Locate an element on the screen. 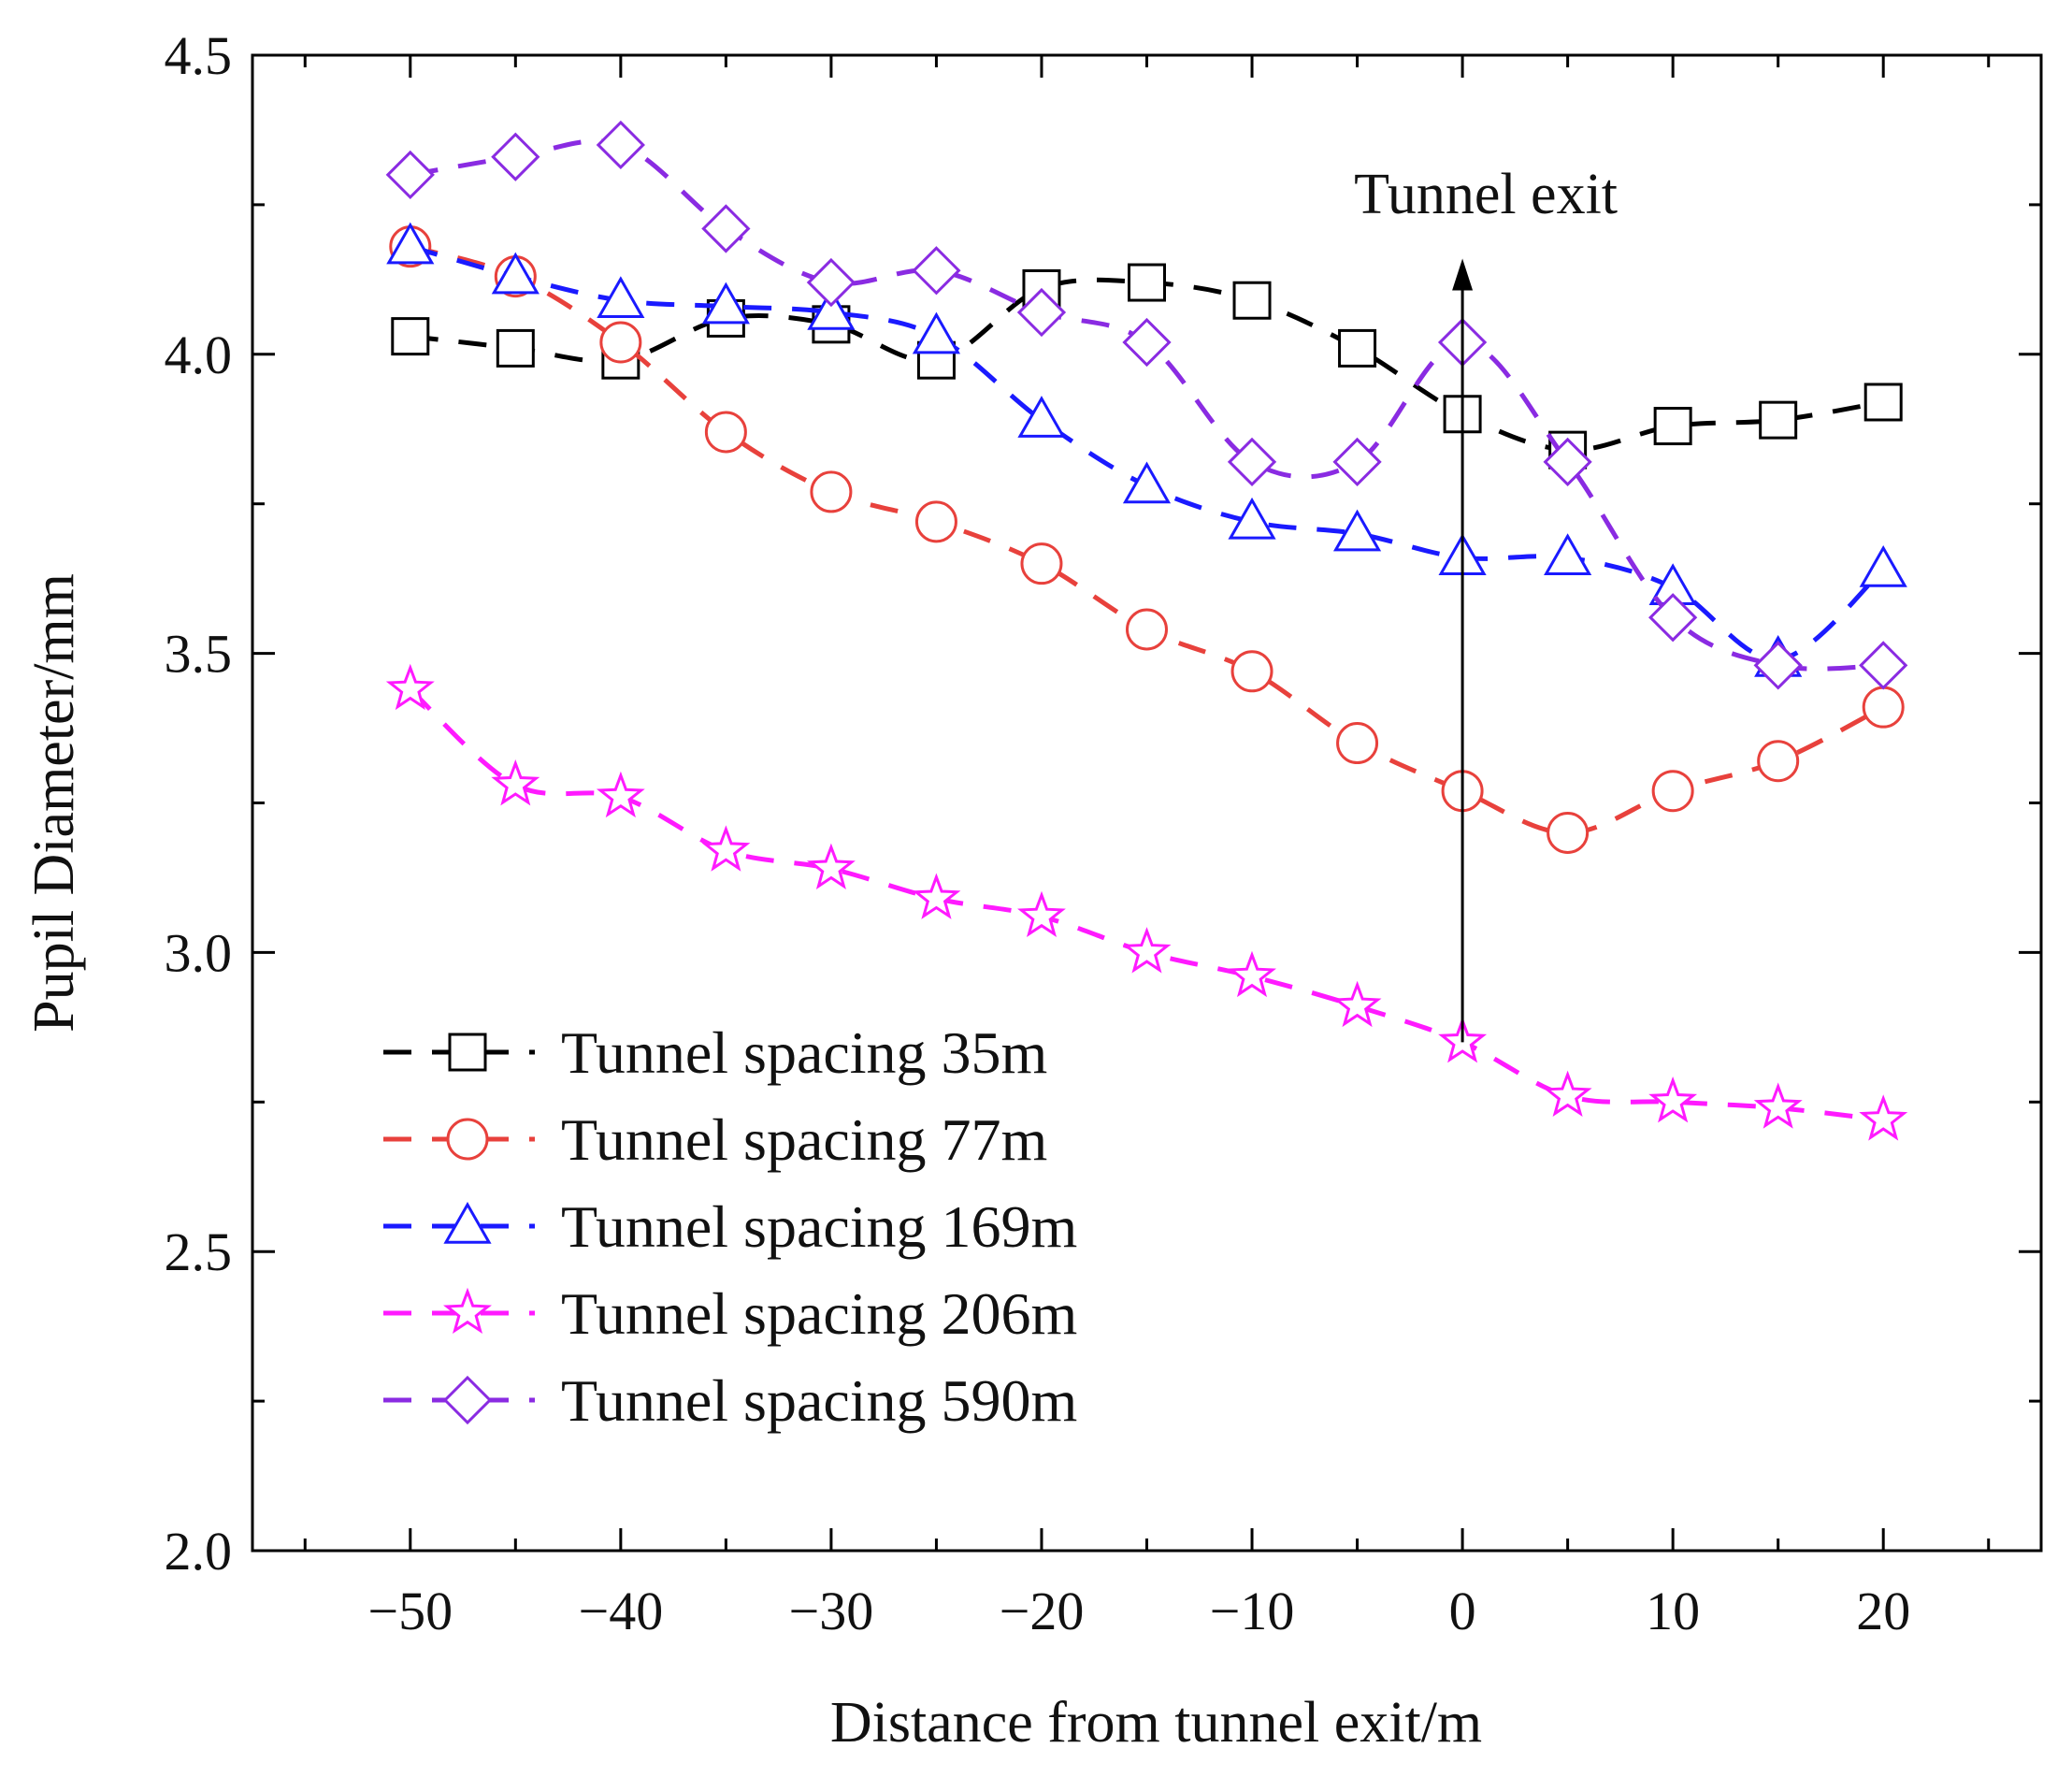 The image size is (2072, 1777). x-tick-label: 20 is located at coordinates (1883, 1611).